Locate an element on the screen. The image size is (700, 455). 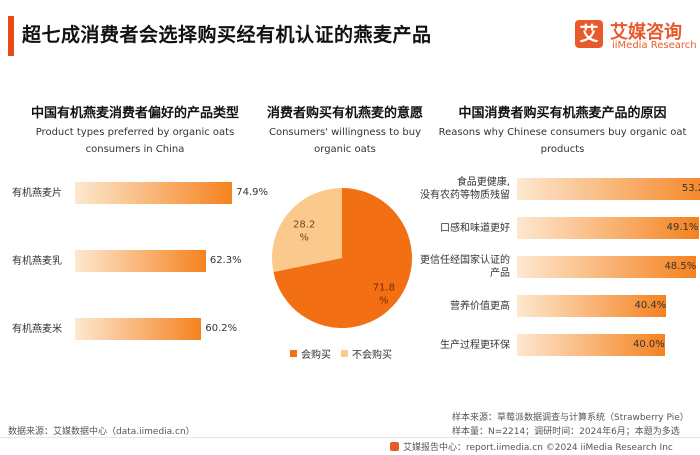
chart1-value-label: 60.2% is located at coordinates (221, 328).